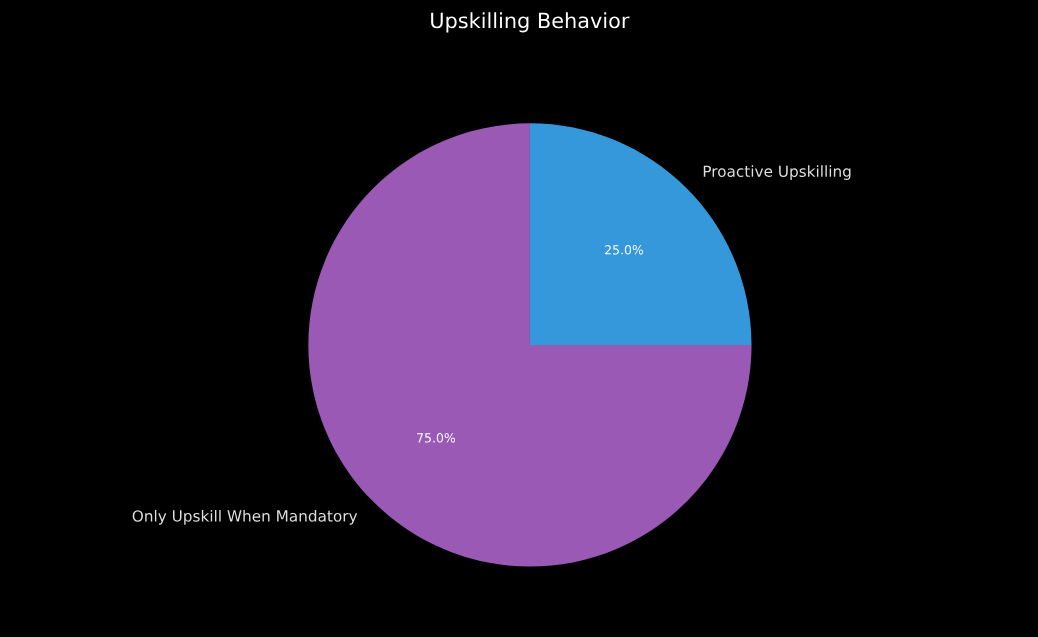 This screenshot has height=637, width=1038. I want to click on slice-label: Only Upskill When Mandatory, so click(245, 517).